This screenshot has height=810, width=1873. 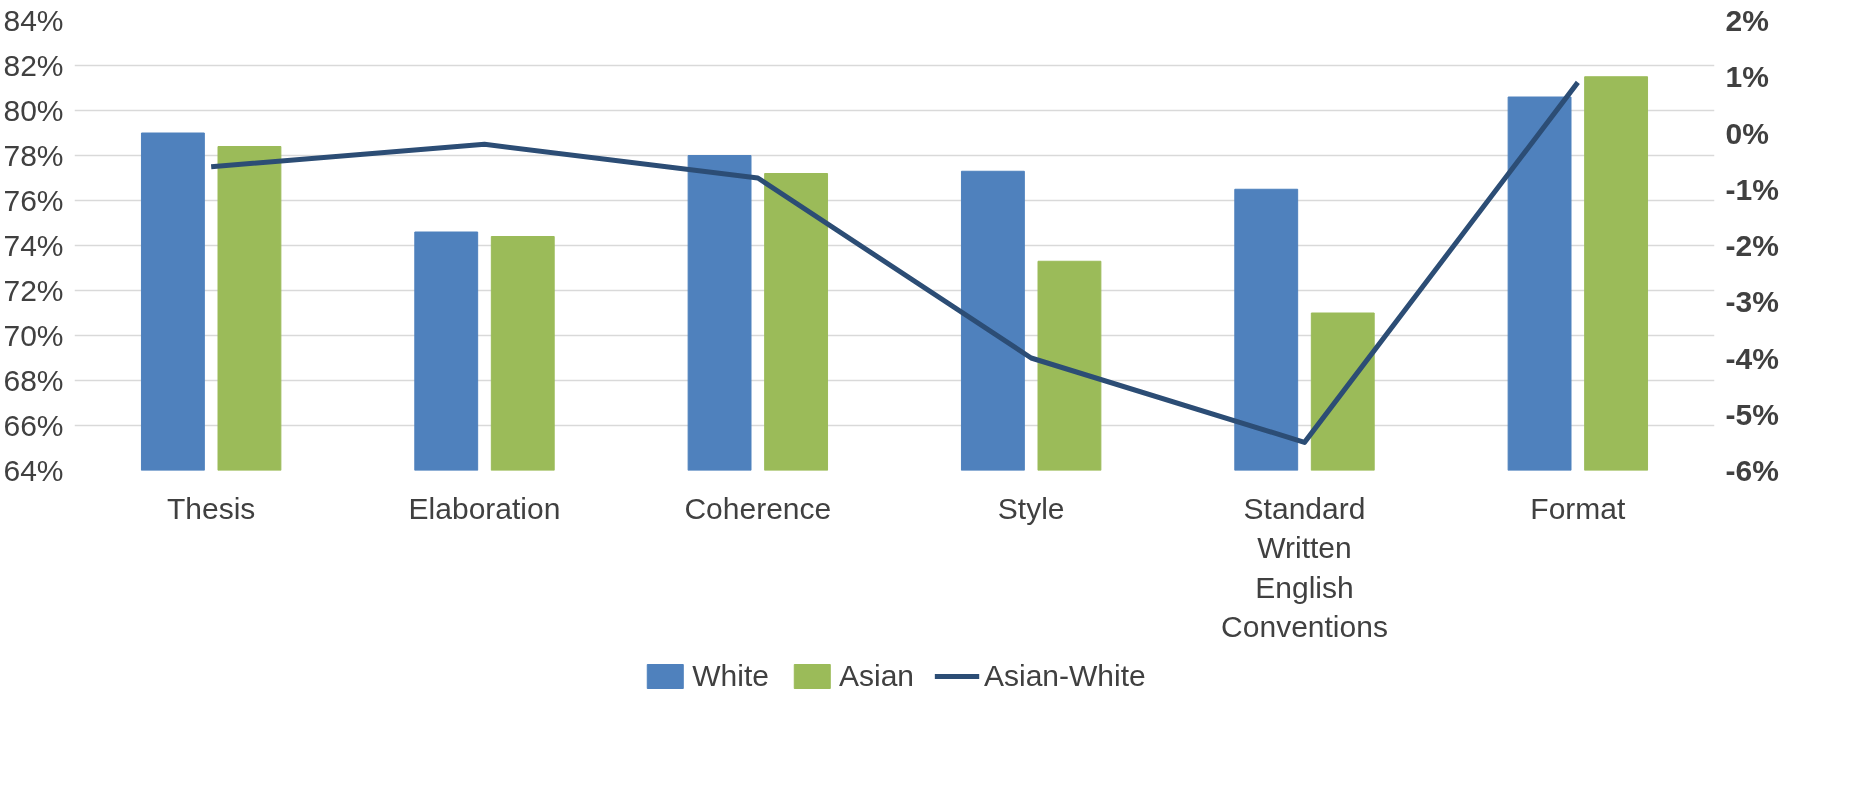 What do you see at coordinates (1752, 414) in the screenshot?
I see `y2-tick-label: -5%` at bounding box center [1752, 414].